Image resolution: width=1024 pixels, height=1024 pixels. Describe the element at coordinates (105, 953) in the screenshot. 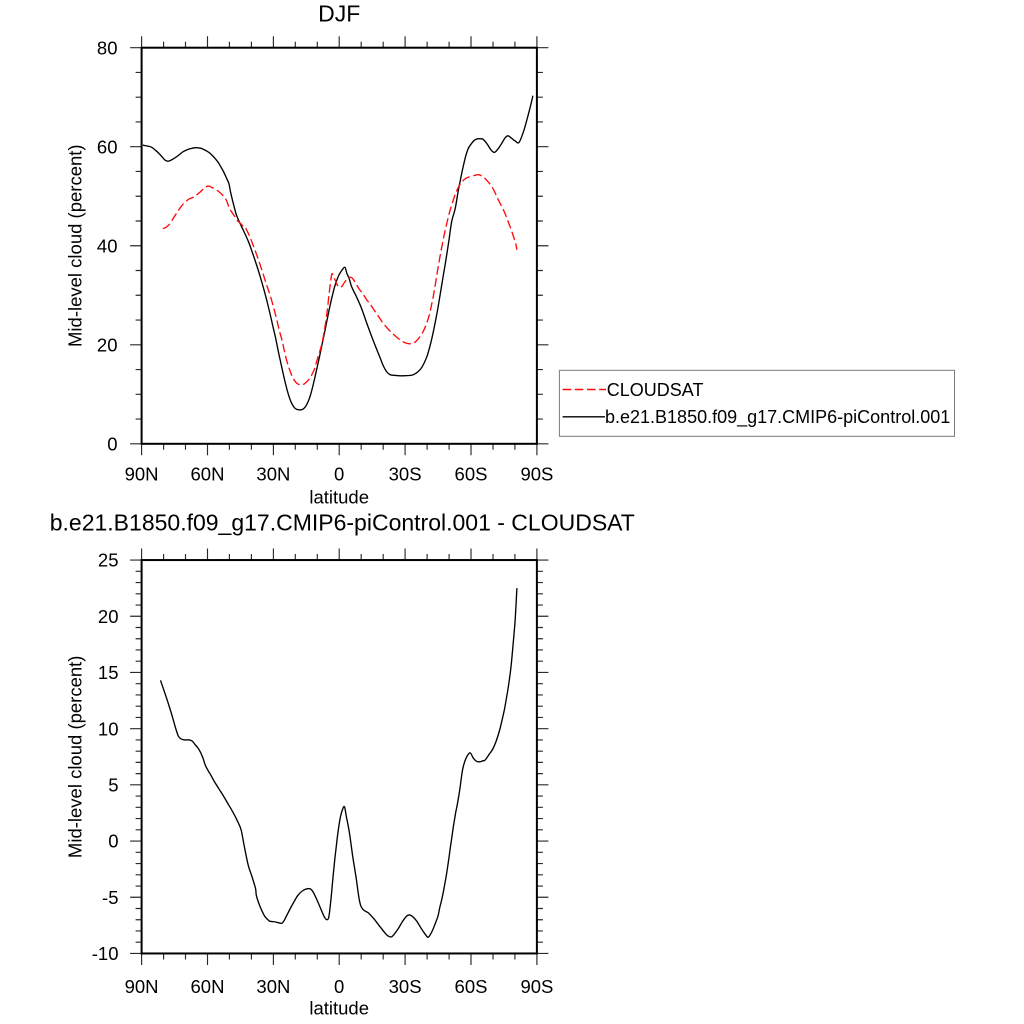

I see `svg-text: -10` at that location.